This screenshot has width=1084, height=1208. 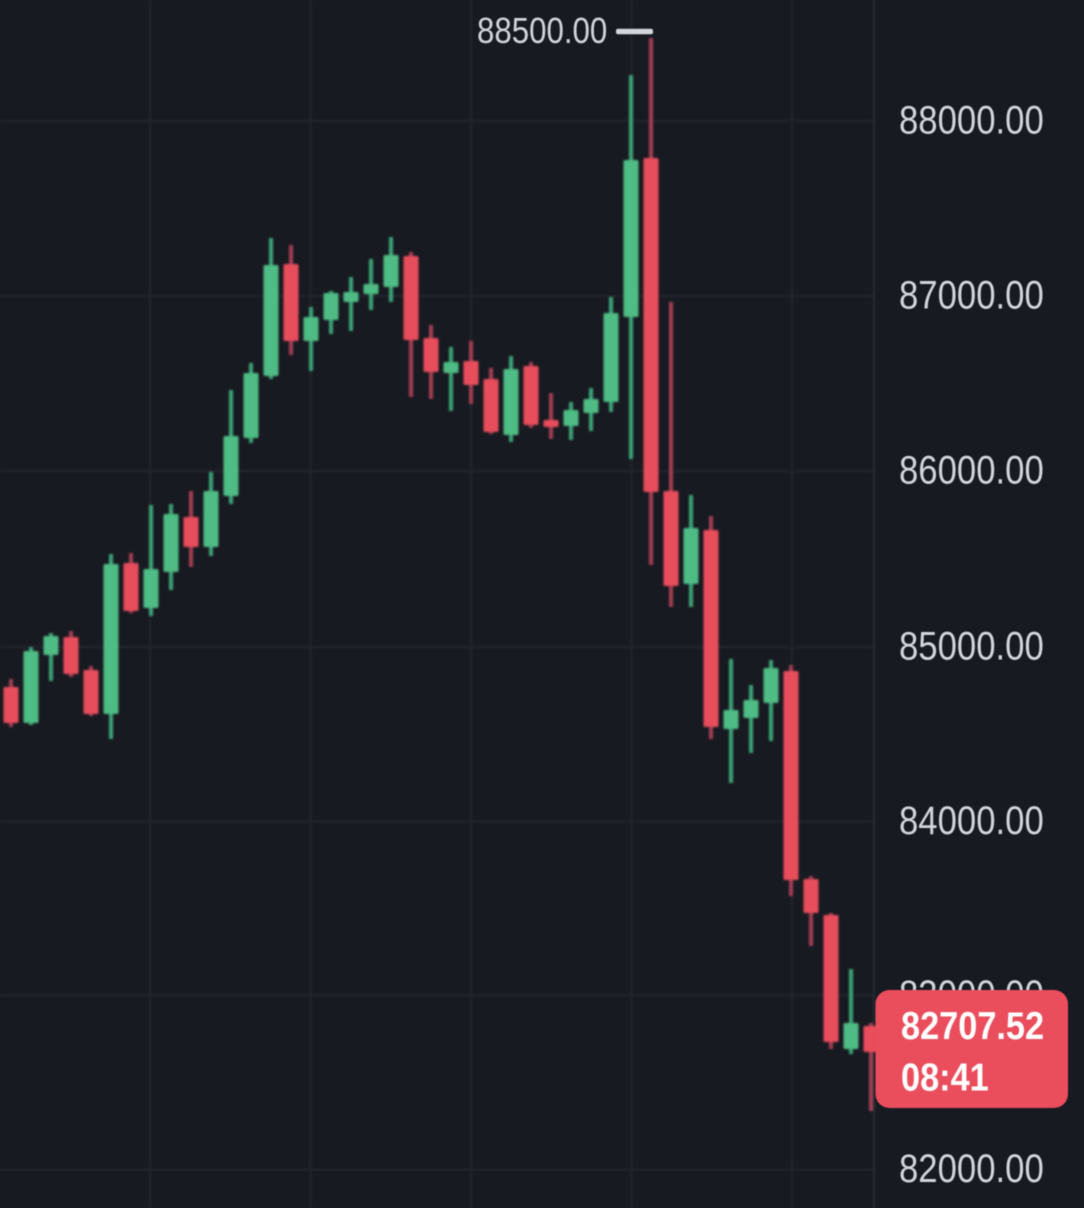 What do you see at coordinates (542, 31) in the screenshot?
I see `svg-text: 88500.00` at bounding box center [542, 31].